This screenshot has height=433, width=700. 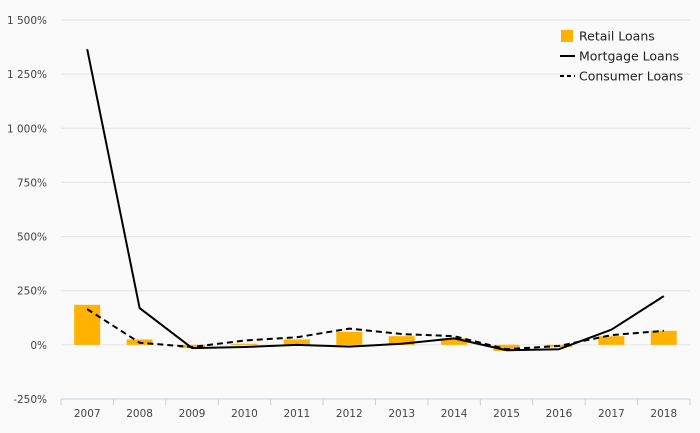 What do you see at coordinates (27, 129) in the screenshot?
I see `y-tick-label: 1 000%` at bounding box center [27, 129].